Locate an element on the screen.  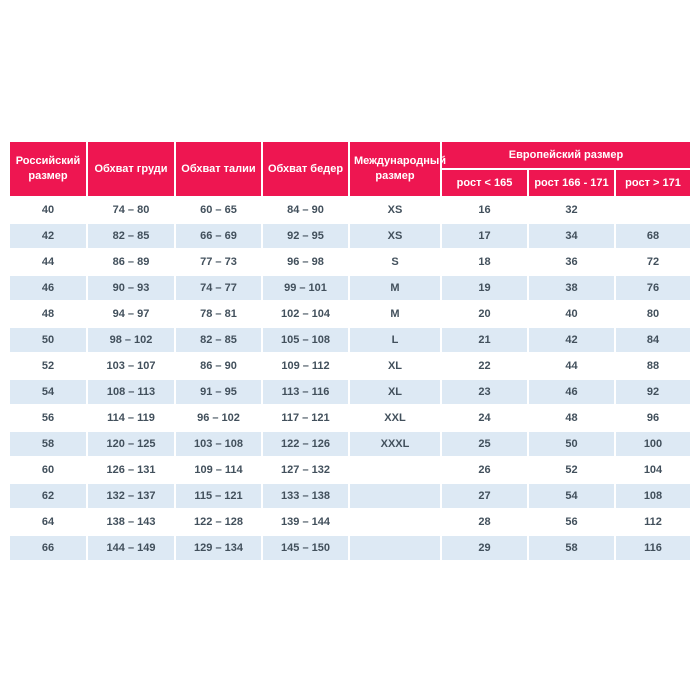
table-cell: M is located at coordinates (395, 314).